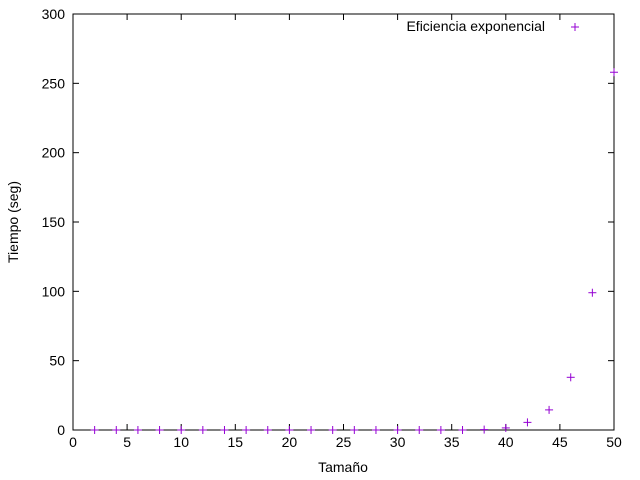 The image size is (640, 480). Describe the element at coordinates (343, 467) in the screenshot. I see `x-axis-label: Tamaño` at that location.